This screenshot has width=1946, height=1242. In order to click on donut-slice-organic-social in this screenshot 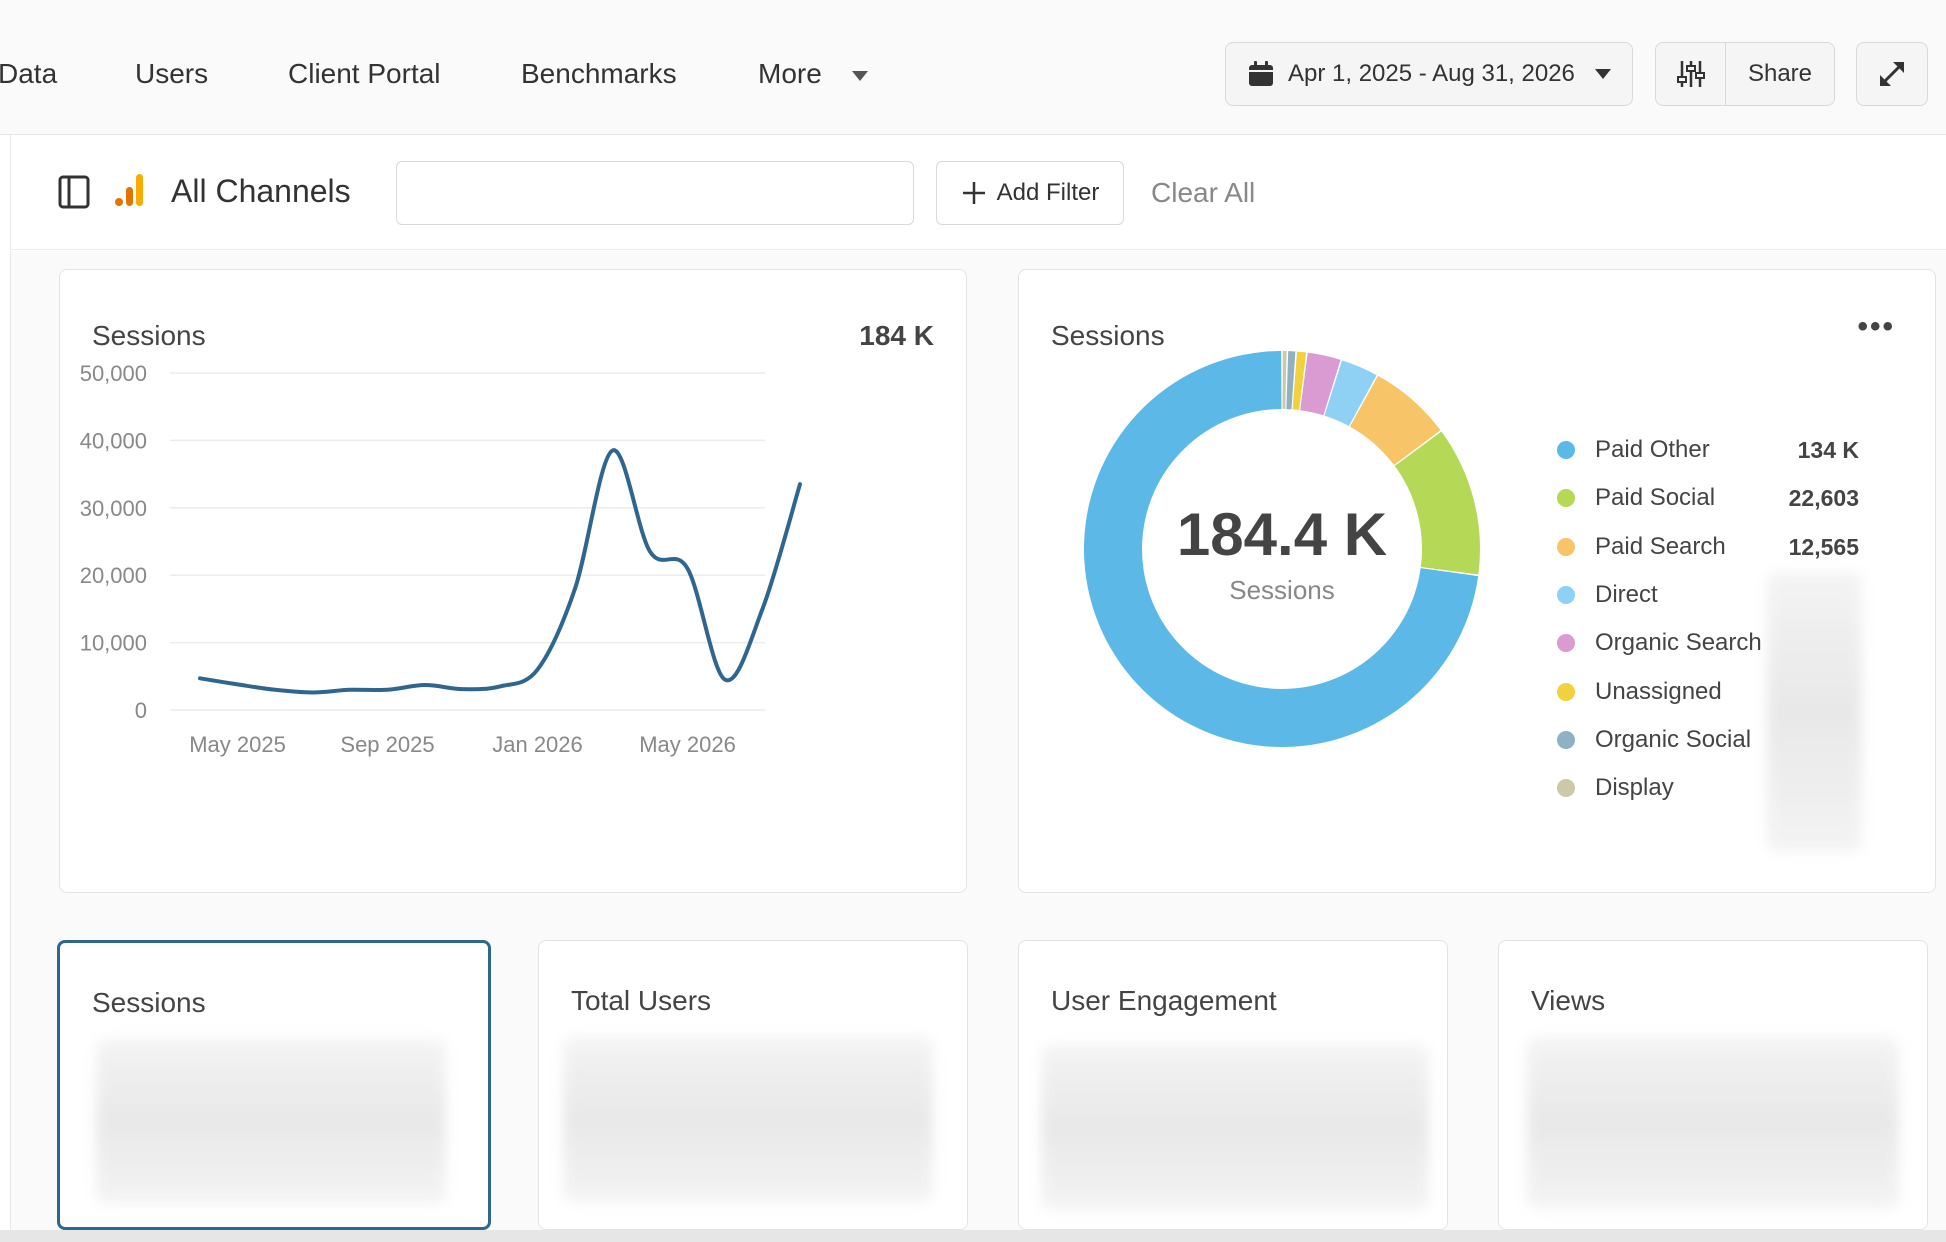, I will do `click(1291, 380)`.